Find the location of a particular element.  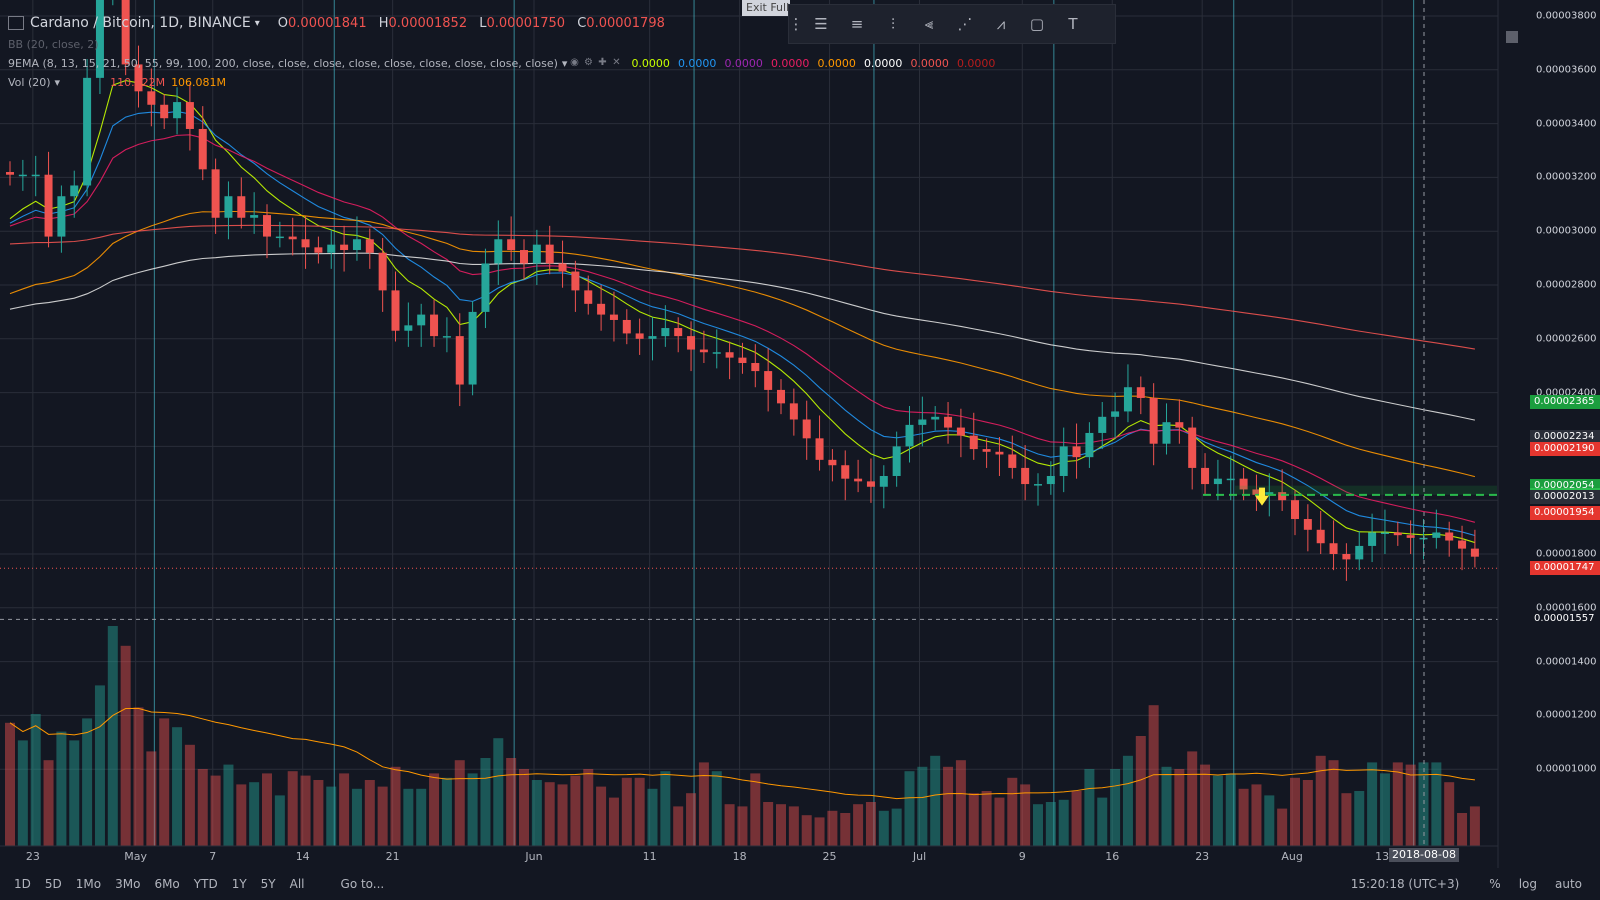

time-tick-label: 25 is located at coordinates (829, 856).